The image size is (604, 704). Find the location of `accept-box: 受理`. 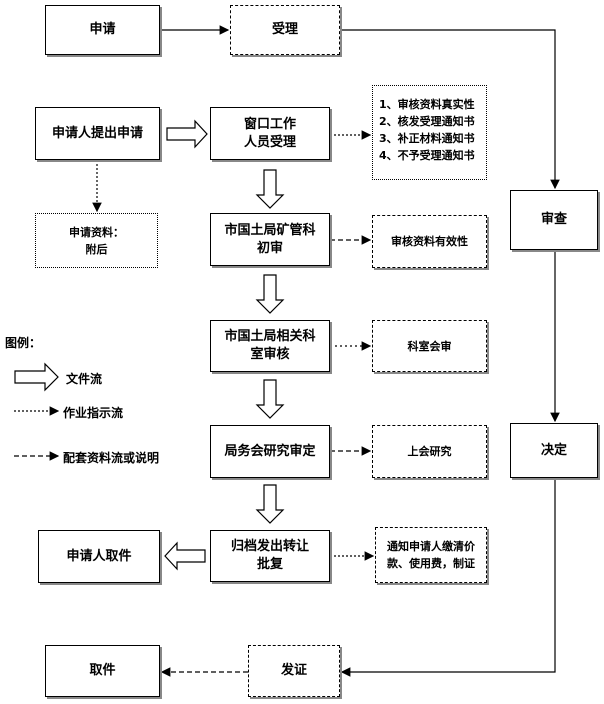

accept-box: 受理 is located at coordinates (285, 30).